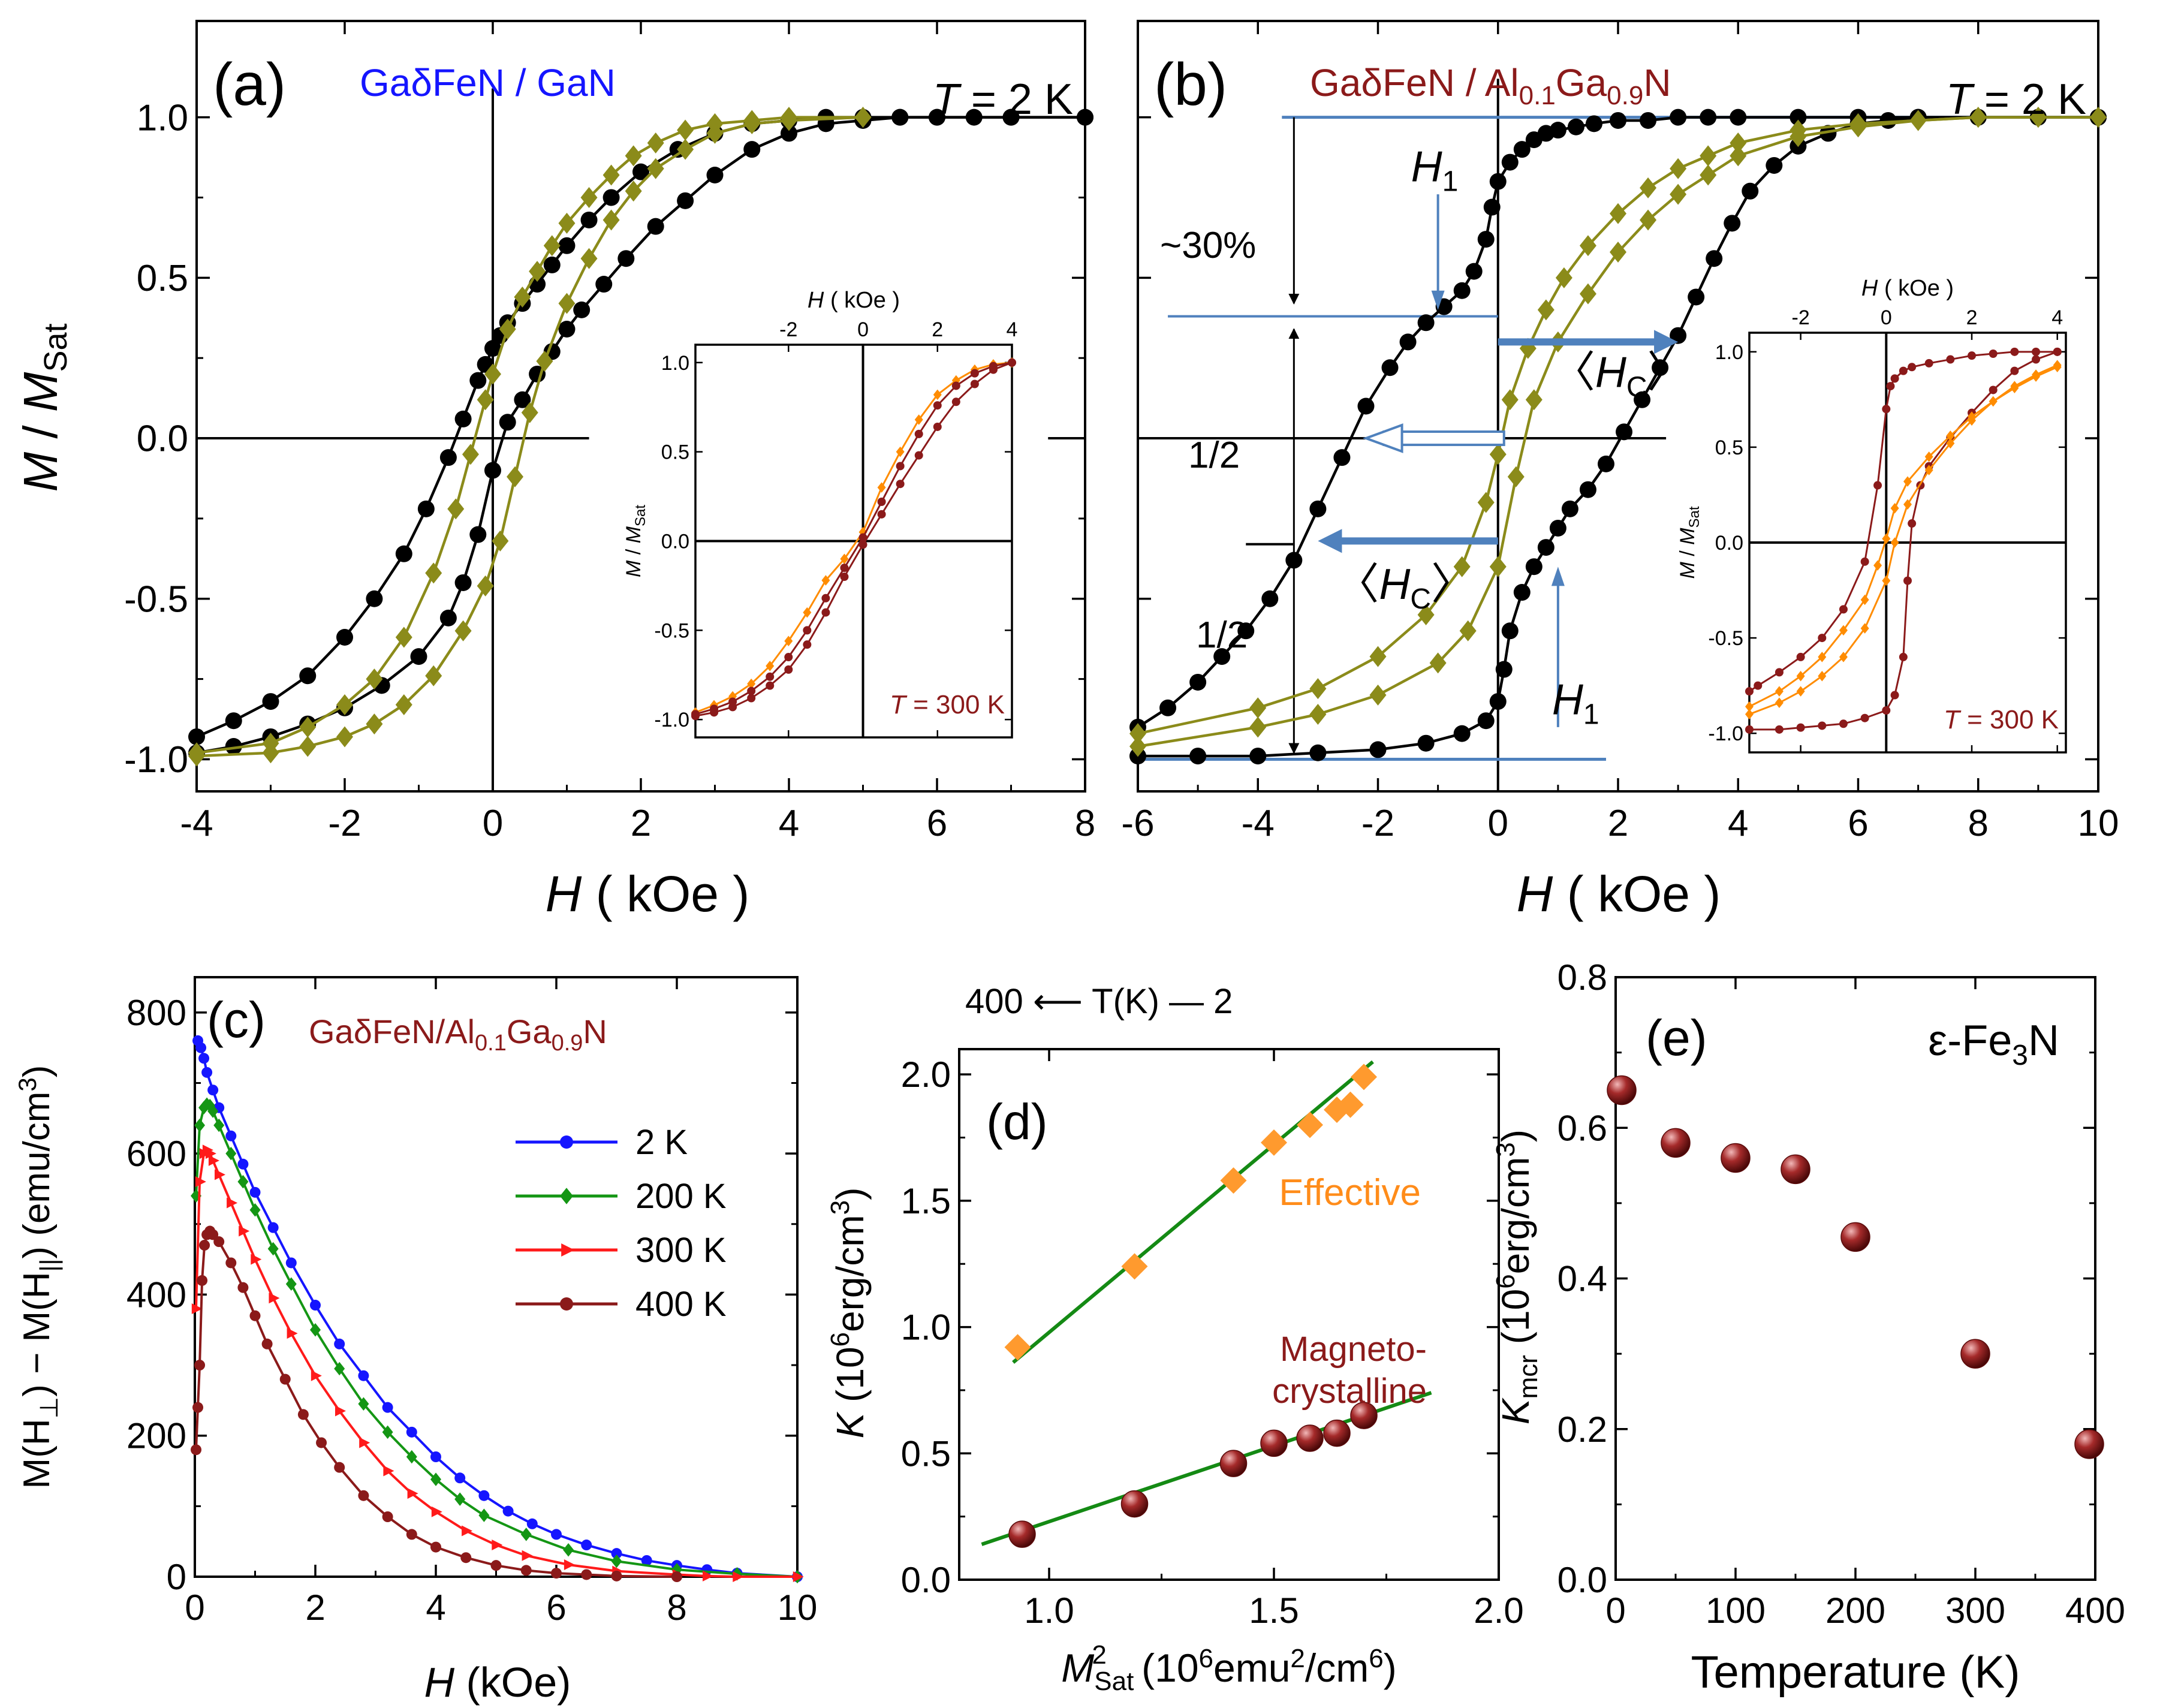 Image resolution: width=2157 pixels, height=1708 pixels. I want to click on data-point-200 K-18, so click(460, 1499).